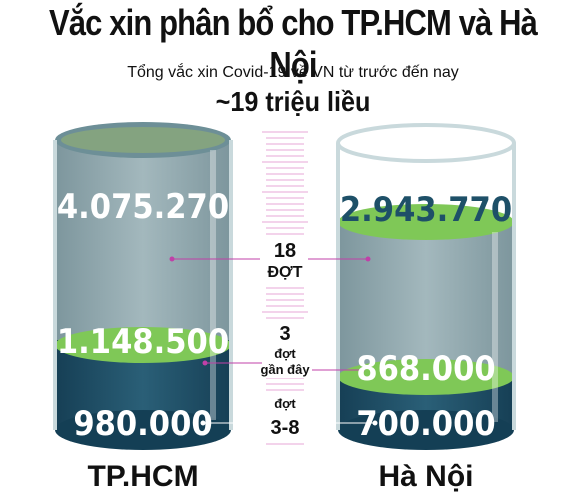 Image resolution: width=586 pixels, height=500 pixels. I want to click on hn-liquid-top, so click(426, 222).